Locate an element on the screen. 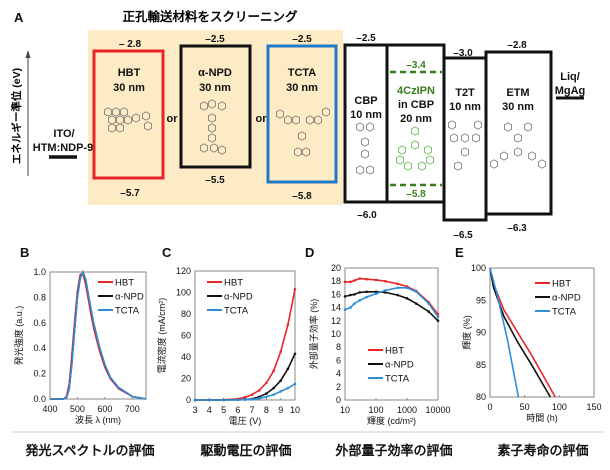  4czipn-molecule-icon is located at coordinates (415, 148).